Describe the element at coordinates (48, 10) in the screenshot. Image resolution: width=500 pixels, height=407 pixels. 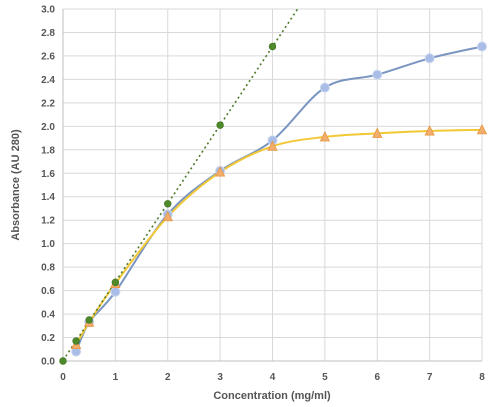
I see `y-tick-label: 3.0` at that location.